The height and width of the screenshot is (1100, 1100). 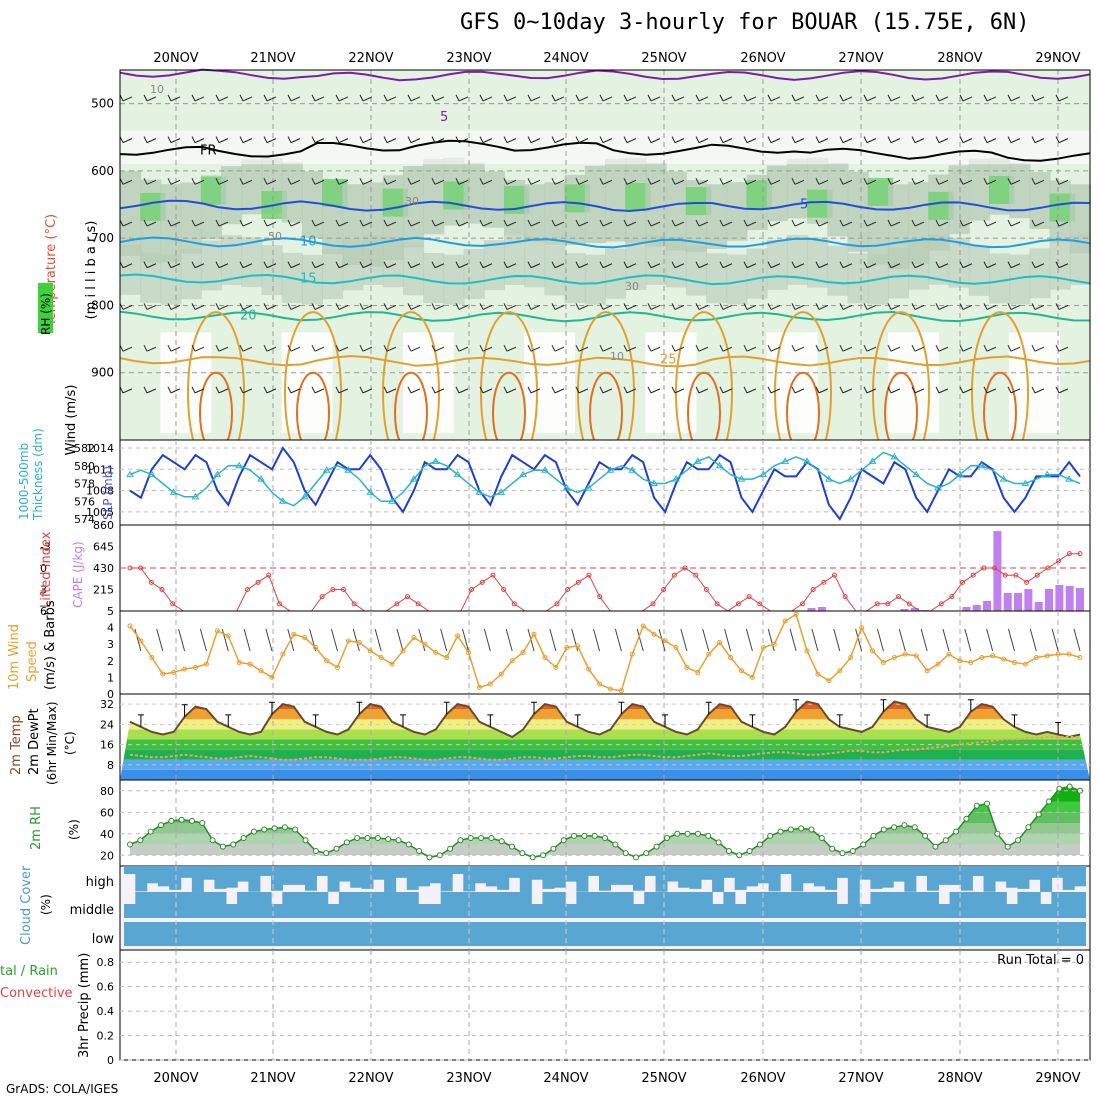 What do you see at coordinates (102, 305) in the screenshot?
I see `pressure-tick-label: 800` at bounding box center [102, 305].